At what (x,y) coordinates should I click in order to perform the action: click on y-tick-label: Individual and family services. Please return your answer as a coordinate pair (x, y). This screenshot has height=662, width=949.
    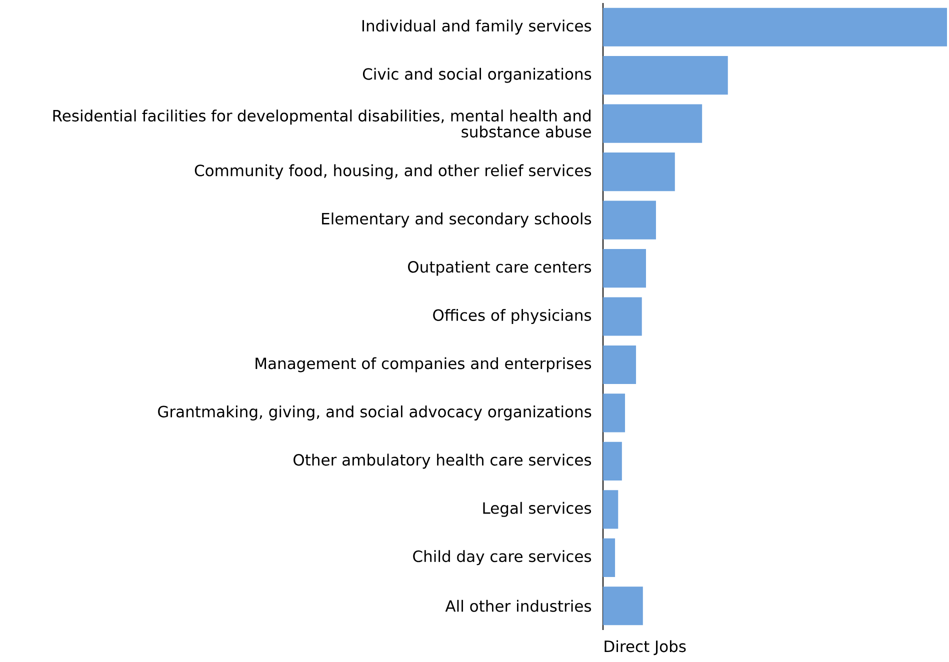
    Looking at the image, I should click on (477, 27).